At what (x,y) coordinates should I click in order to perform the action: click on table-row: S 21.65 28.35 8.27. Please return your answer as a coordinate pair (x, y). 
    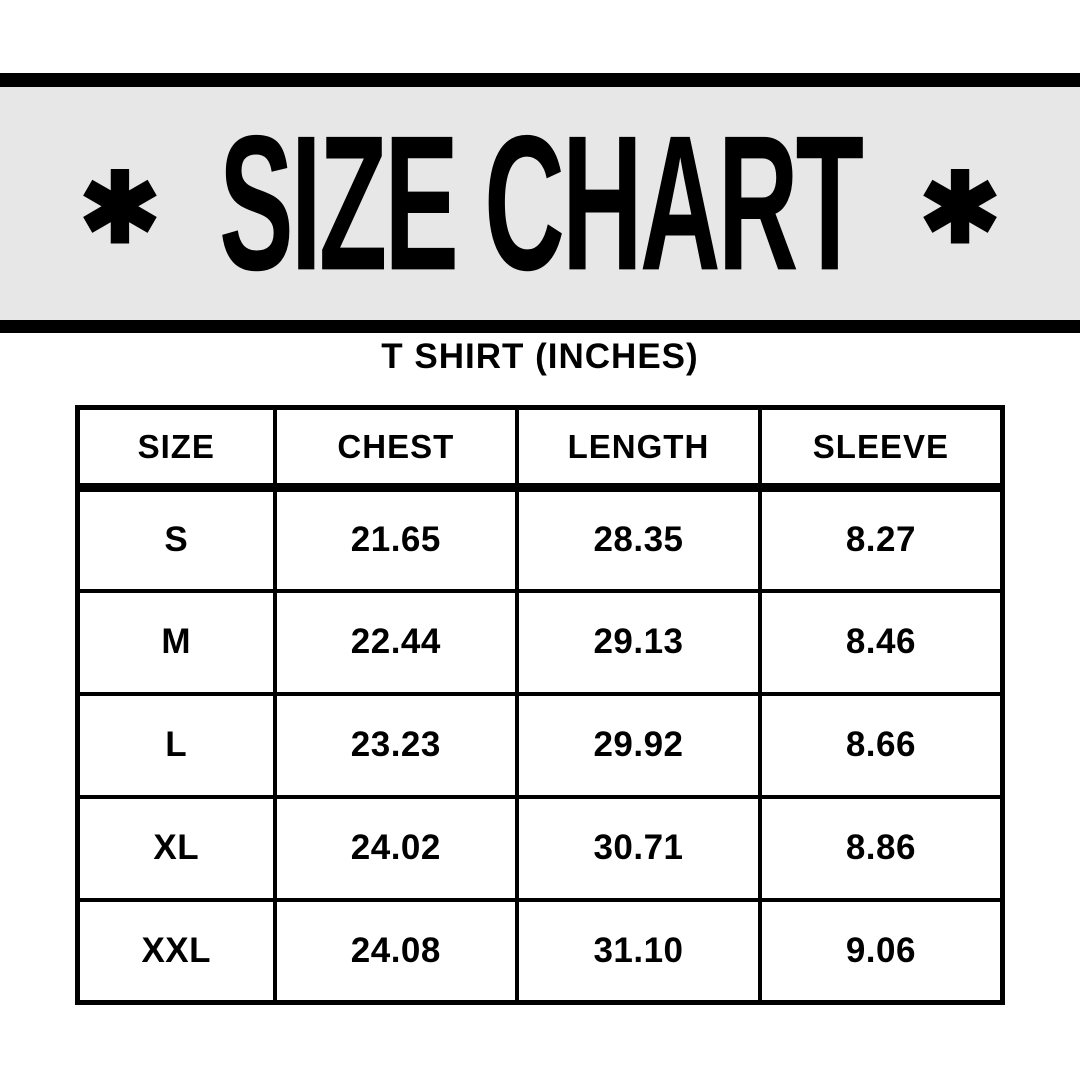
    Looking at the image, I should click on (540, 539).